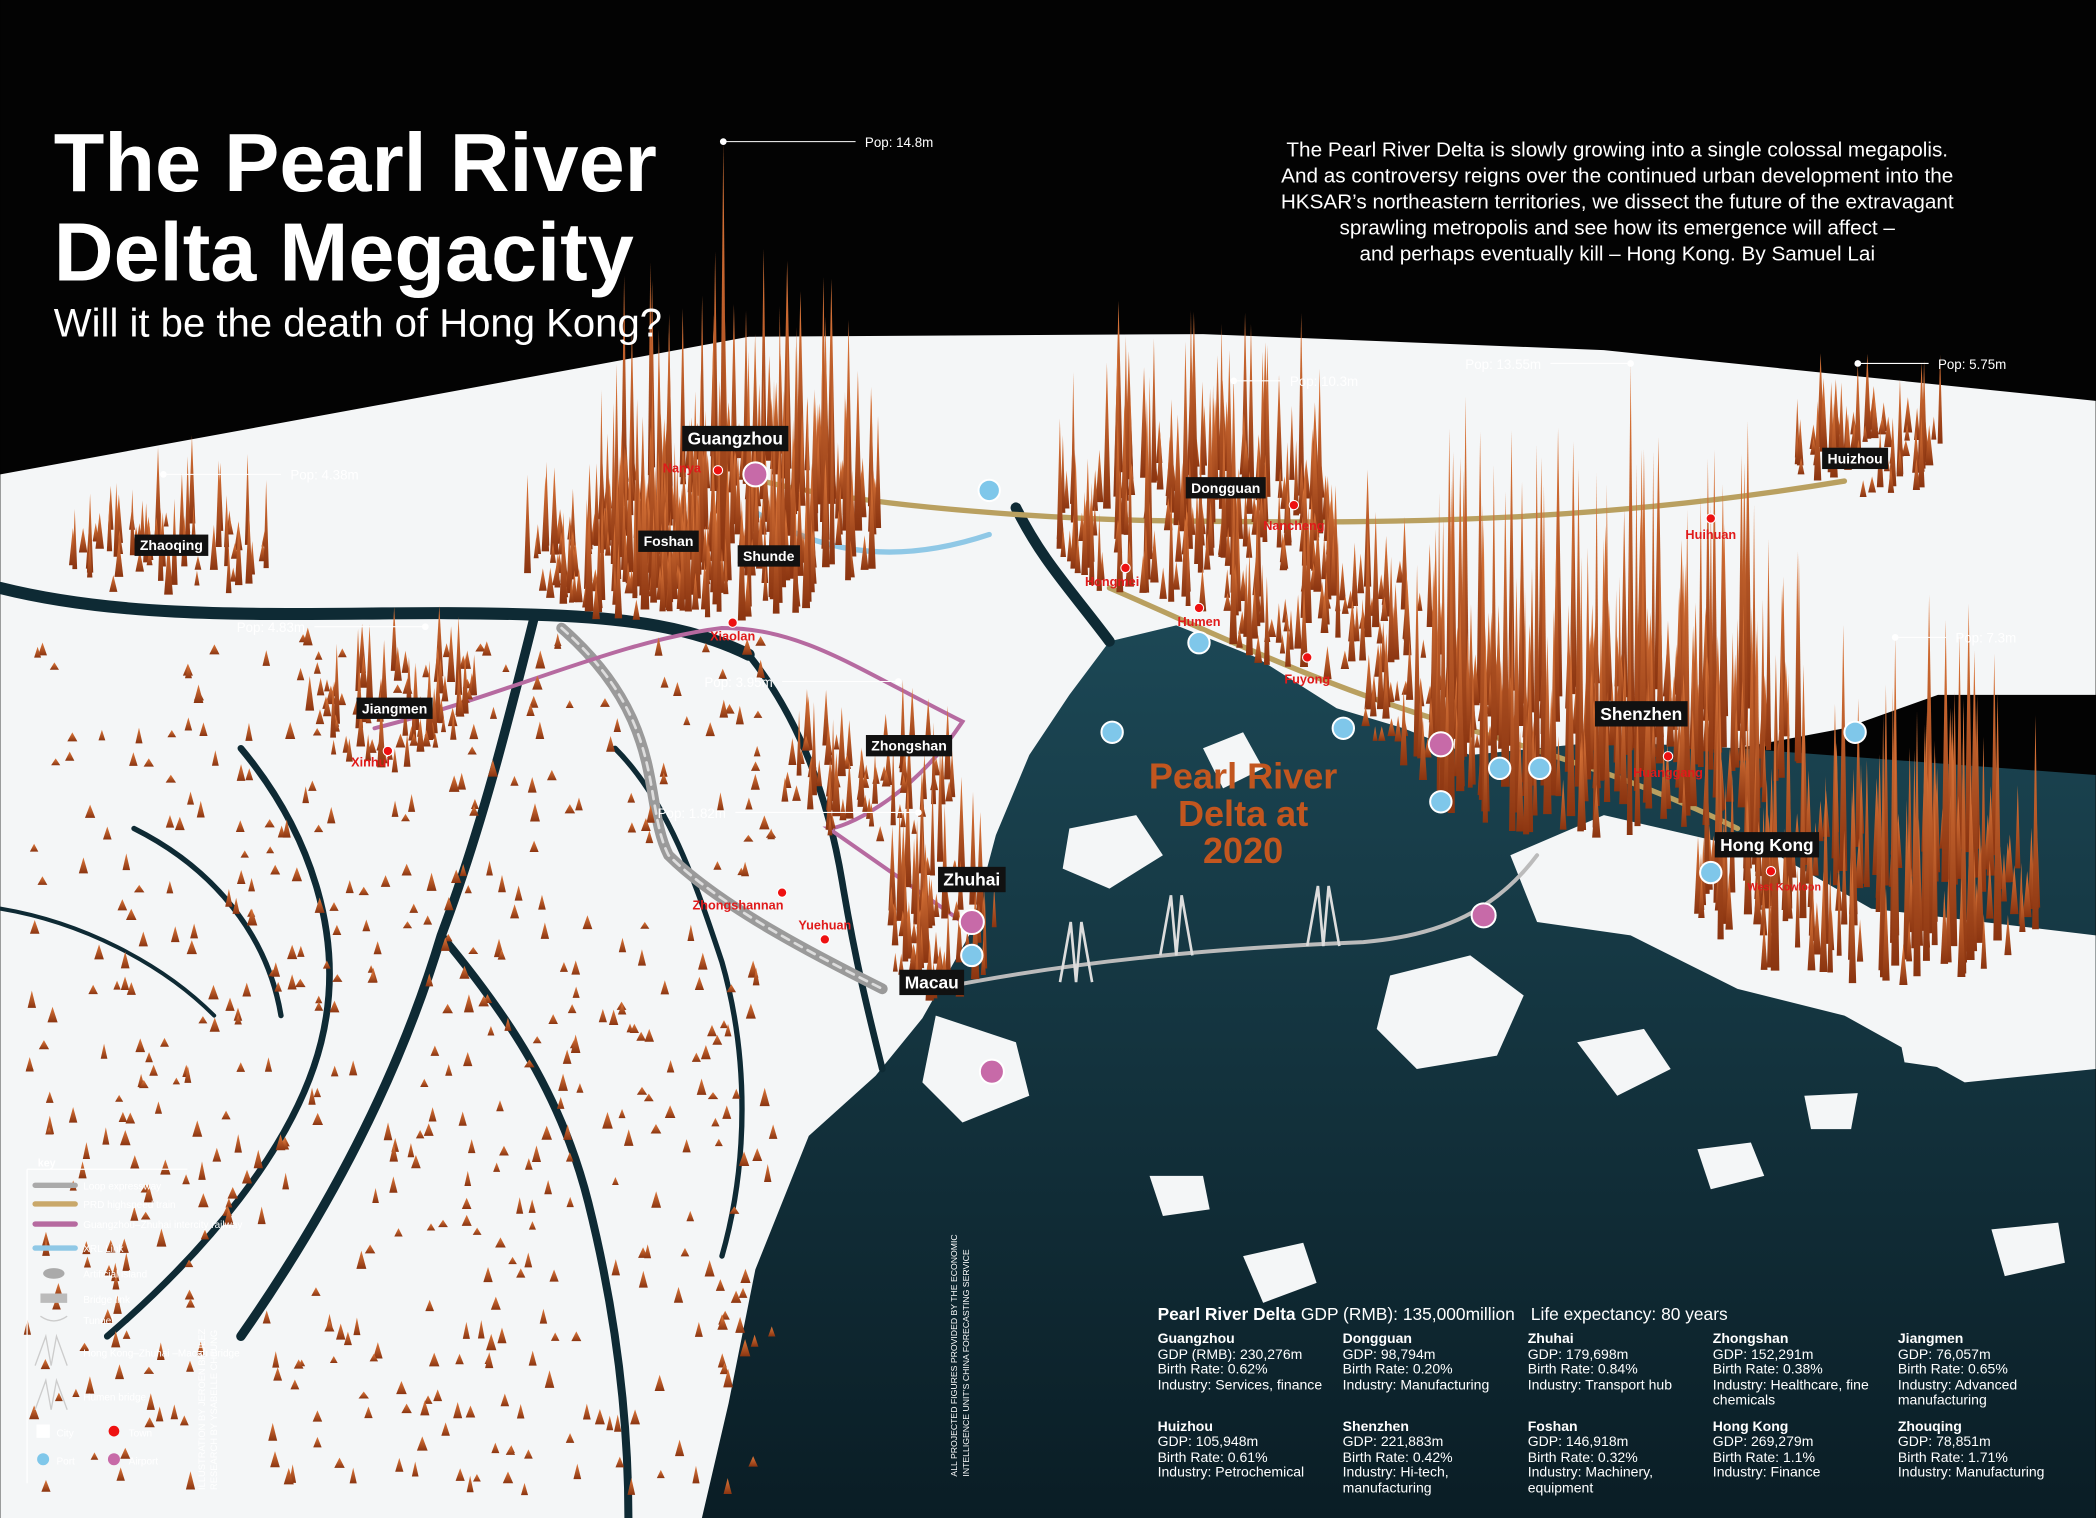  I want to click on port-icon, so click(1343, 728).